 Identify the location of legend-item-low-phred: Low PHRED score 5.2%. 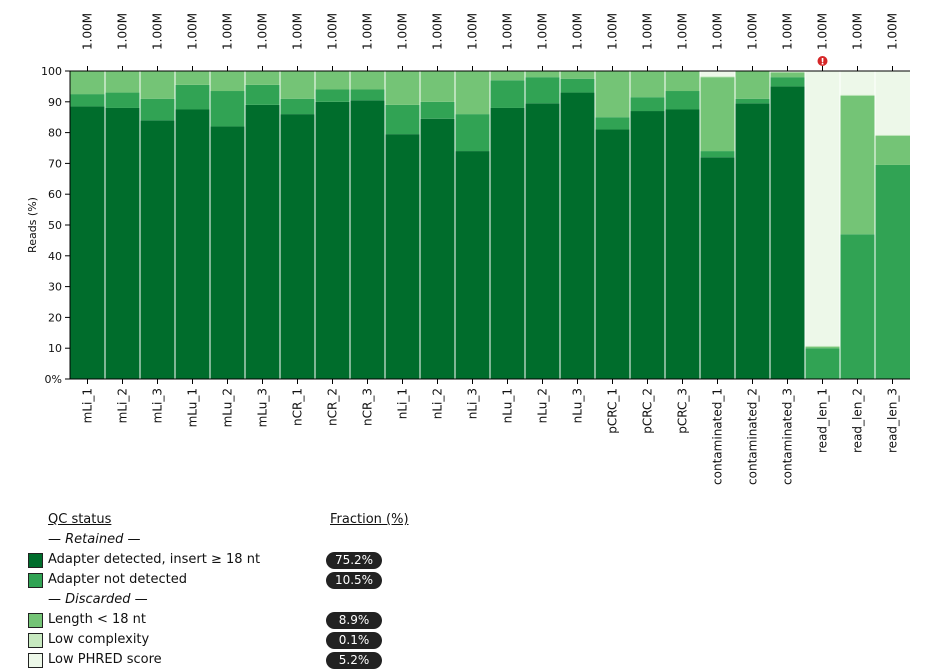
(238, 661).